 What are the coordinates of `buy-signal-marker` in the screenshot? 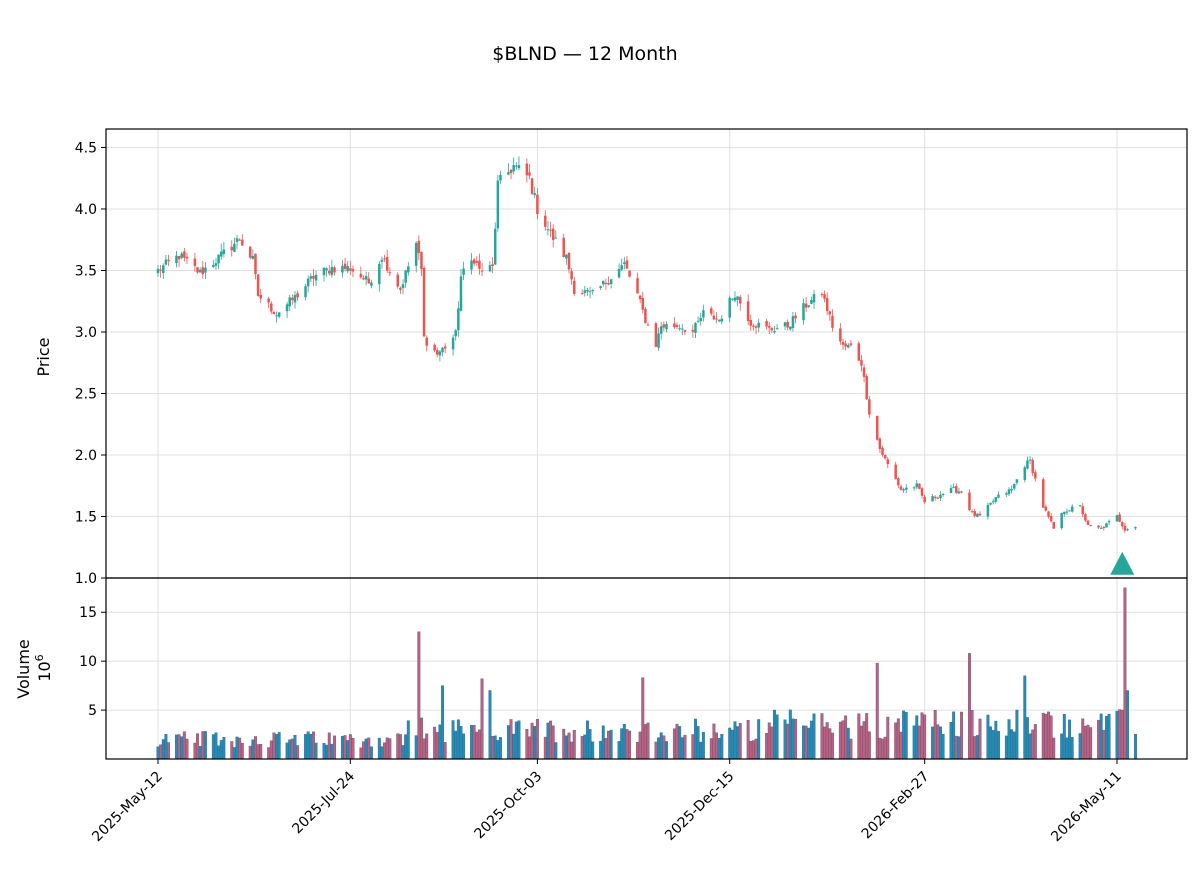 It's located at (1122, 563).